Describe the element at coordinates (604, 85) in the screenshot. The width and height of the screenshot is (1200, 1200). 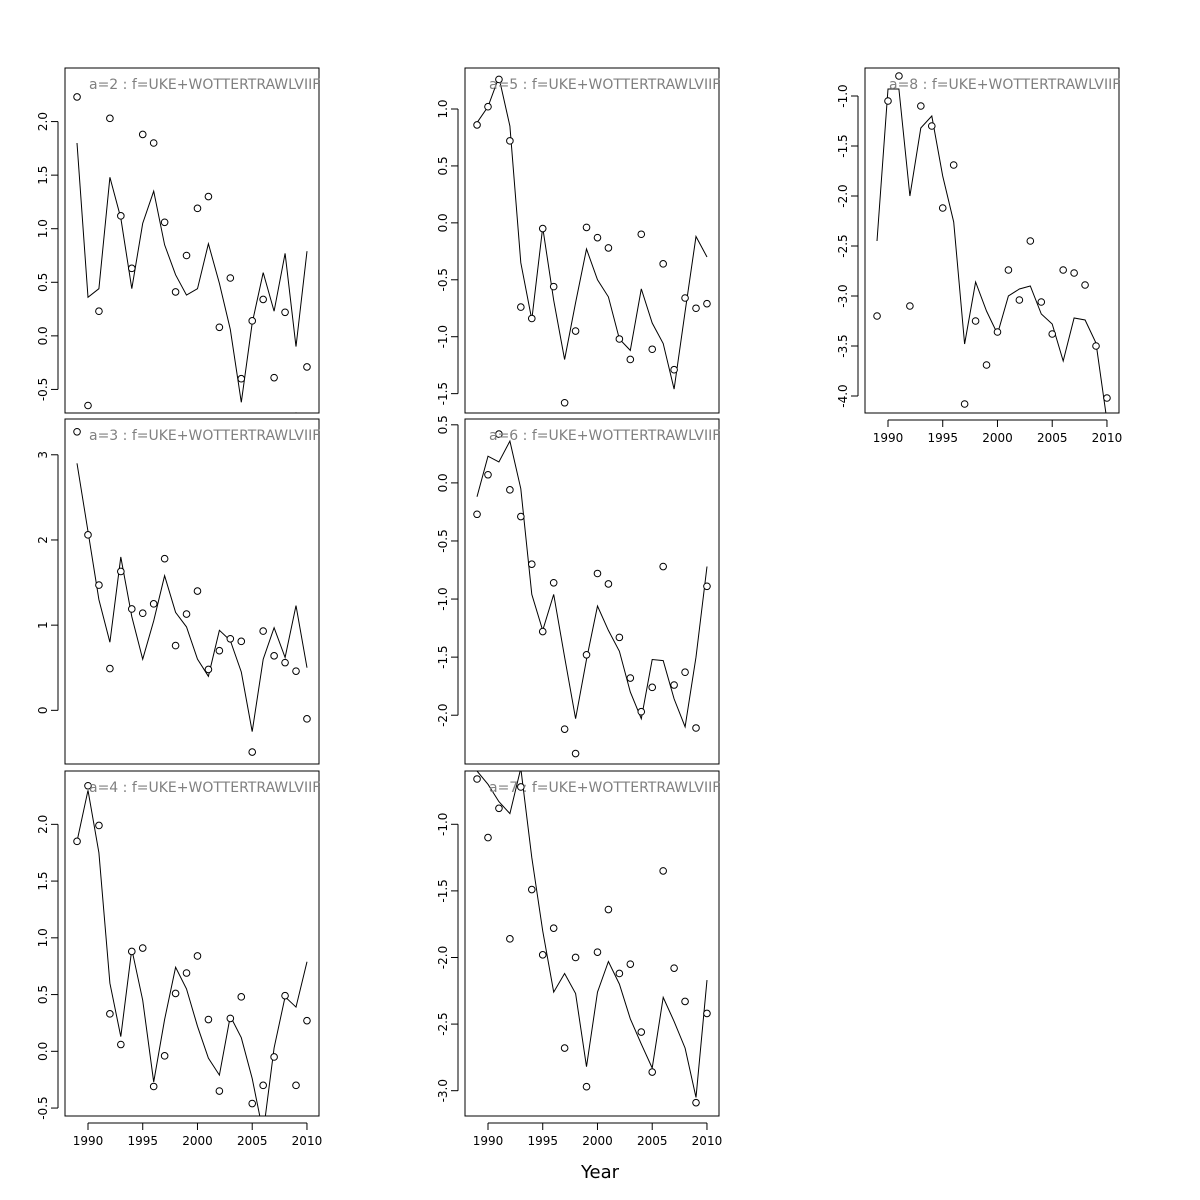
I see `panel-title: a=5 : f=UKE+WOTTERTRAWLVIIF` at that location.